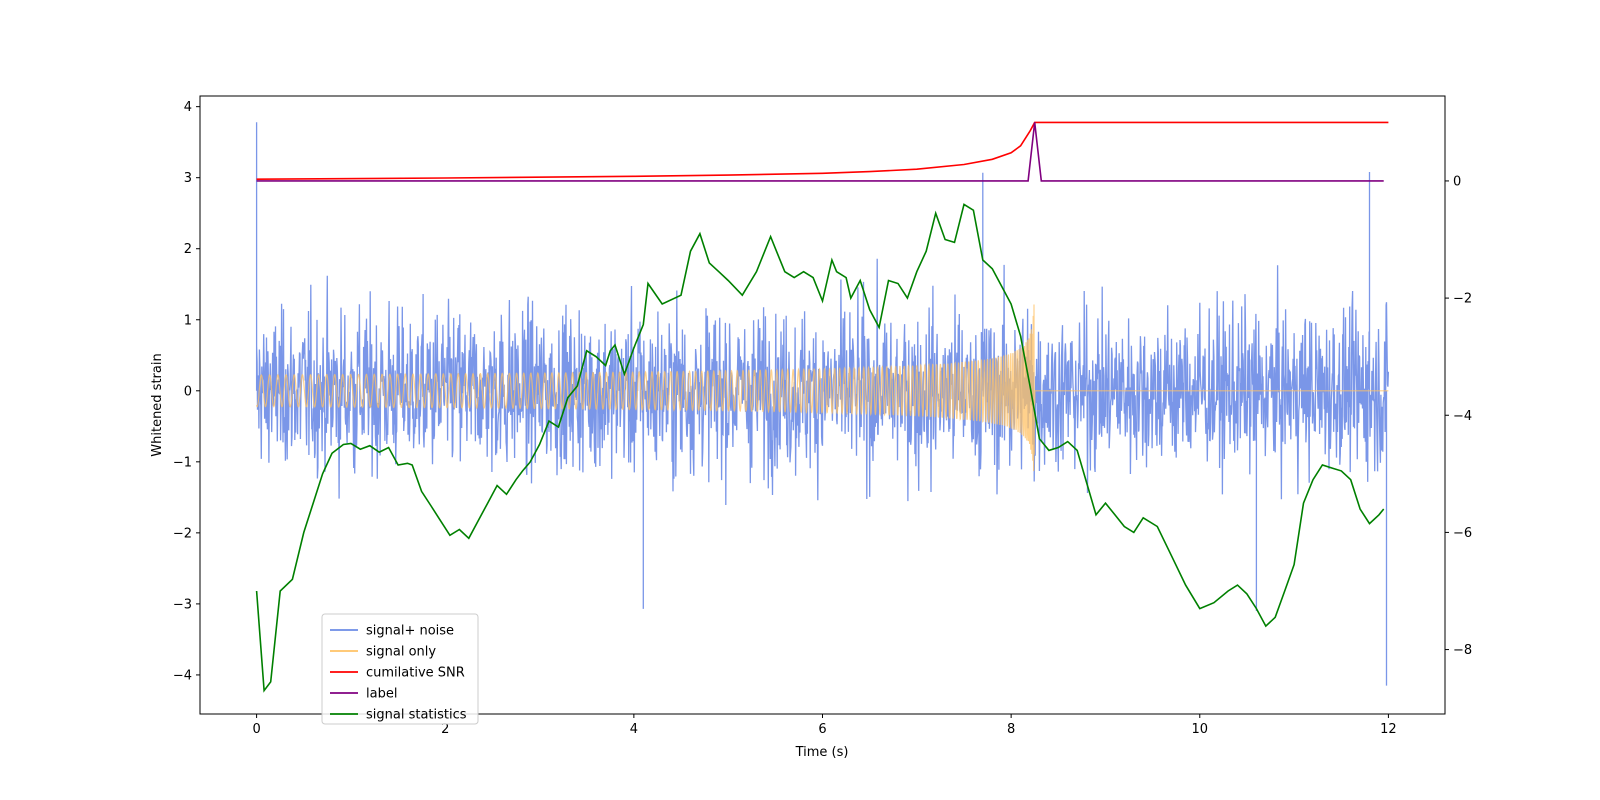 This screenshot has width=1600, height=800. Describe the element at coordinates (822, 752) in the screenshot. I see `x-axis-label: Time (s)` at that location.